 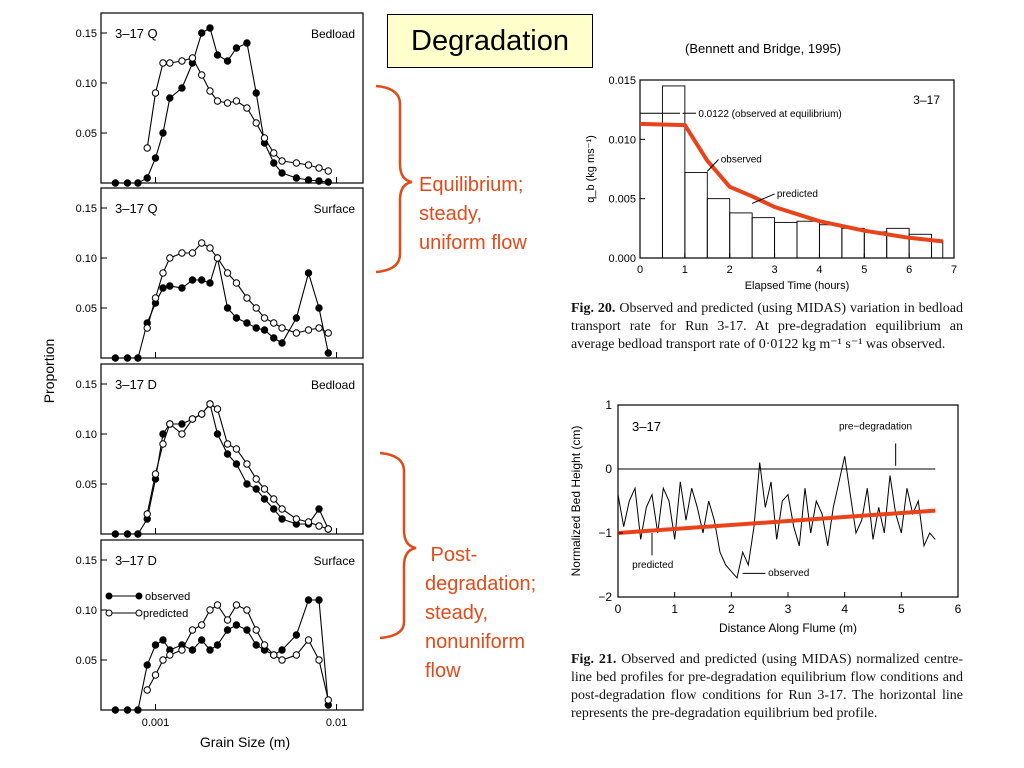 What do you see at coordinates (136, 33) in the screenshot?
I see `panel-label: 3–17 Q` at bounding box center [136, 33].